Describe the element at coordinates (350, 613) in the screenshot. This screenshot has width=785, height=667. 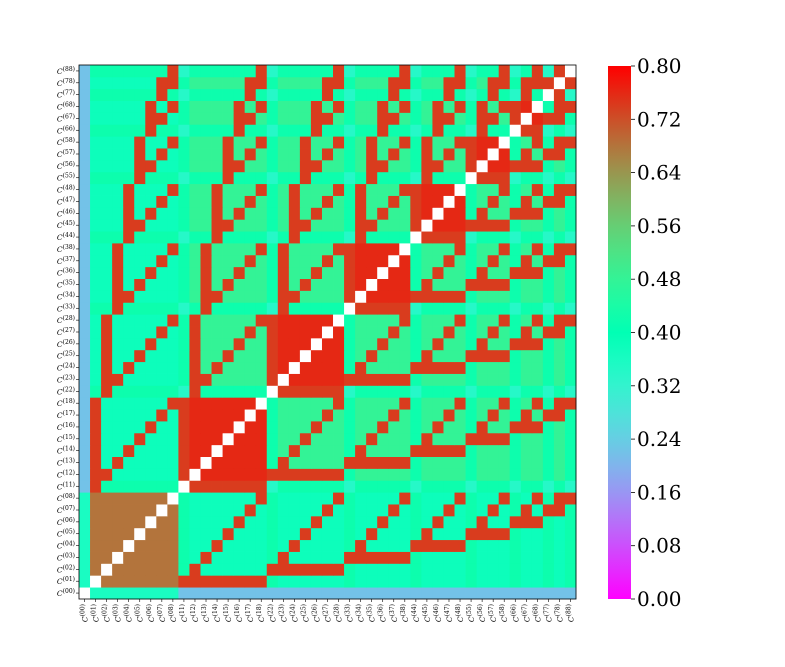
I see `tick-label: C(33)` at that location.